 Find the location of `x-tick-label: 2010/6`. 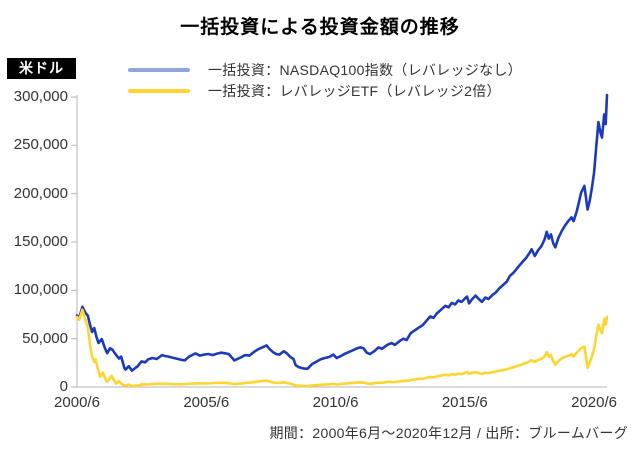

x-tick-label: 2010/6 is located at coordinates (335, 402).